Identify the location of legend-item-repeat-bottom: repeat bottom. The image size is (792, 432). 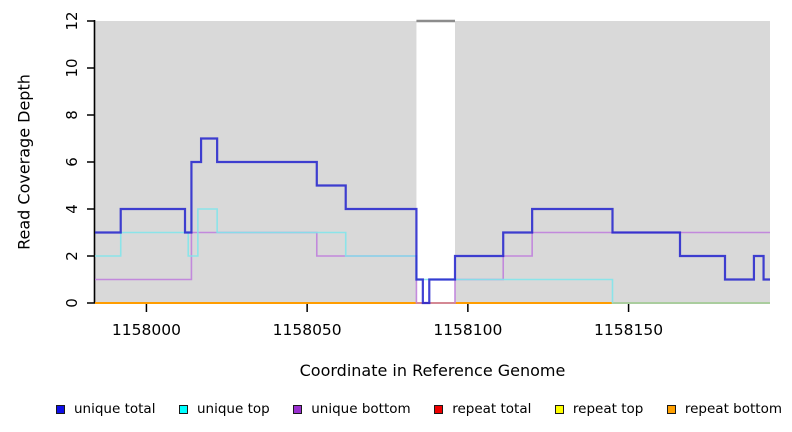
(724, 409).